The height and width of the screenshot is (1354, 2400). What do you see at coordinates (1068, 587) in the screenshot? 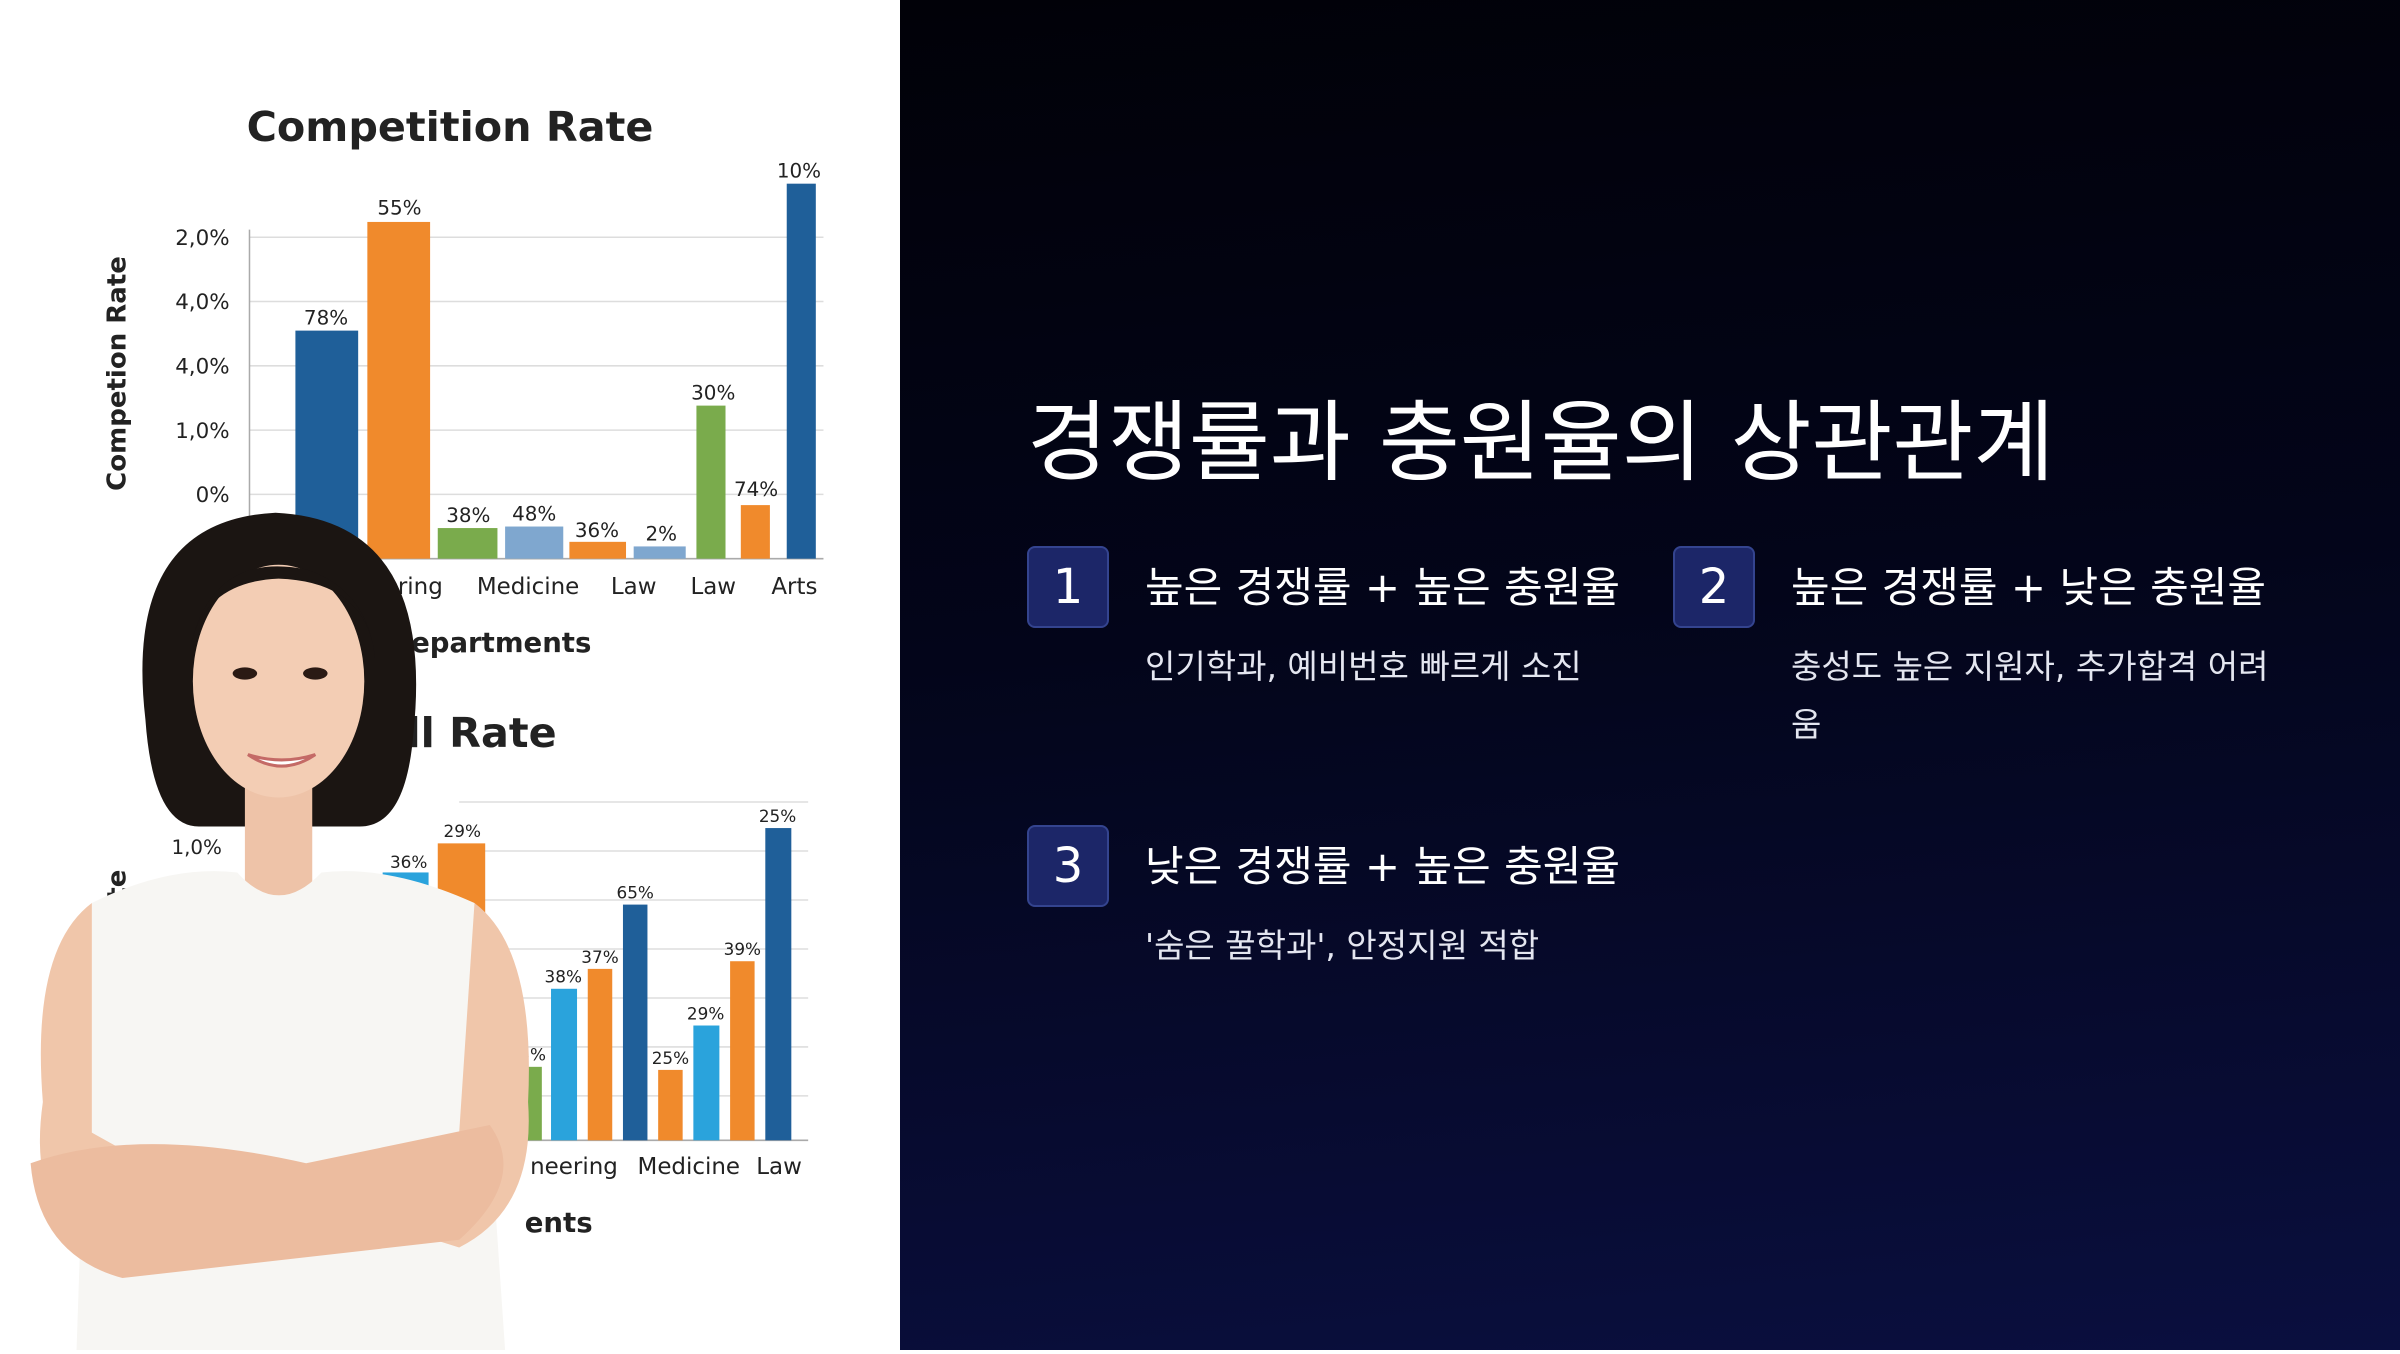
I see `item-number: 1` at bounding box center [1068, 587].